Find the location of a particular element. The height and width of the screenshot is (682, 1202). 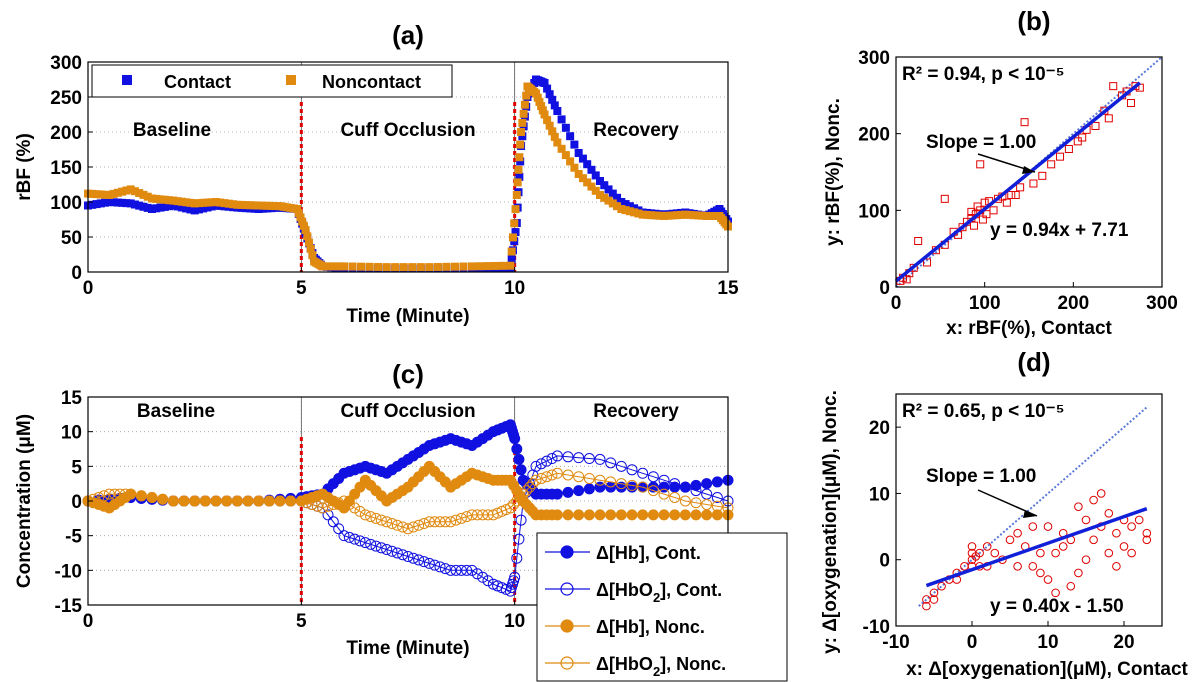

panel-a-ytick-label: 150 is located at coordinates (66, 168).